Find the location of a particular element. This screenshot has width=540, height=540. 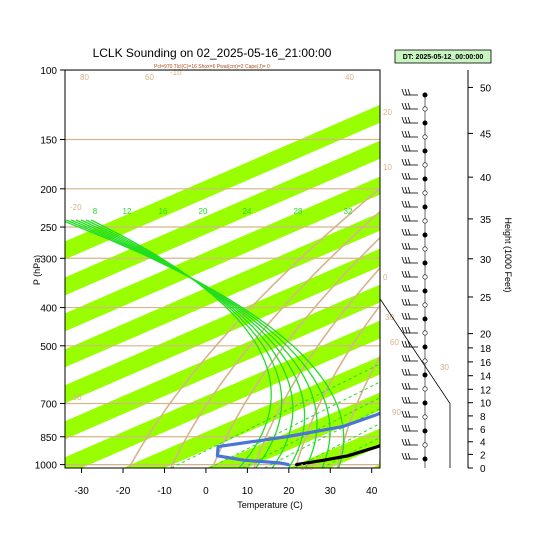

wind-barb-group is located at coordinates (414, 278).